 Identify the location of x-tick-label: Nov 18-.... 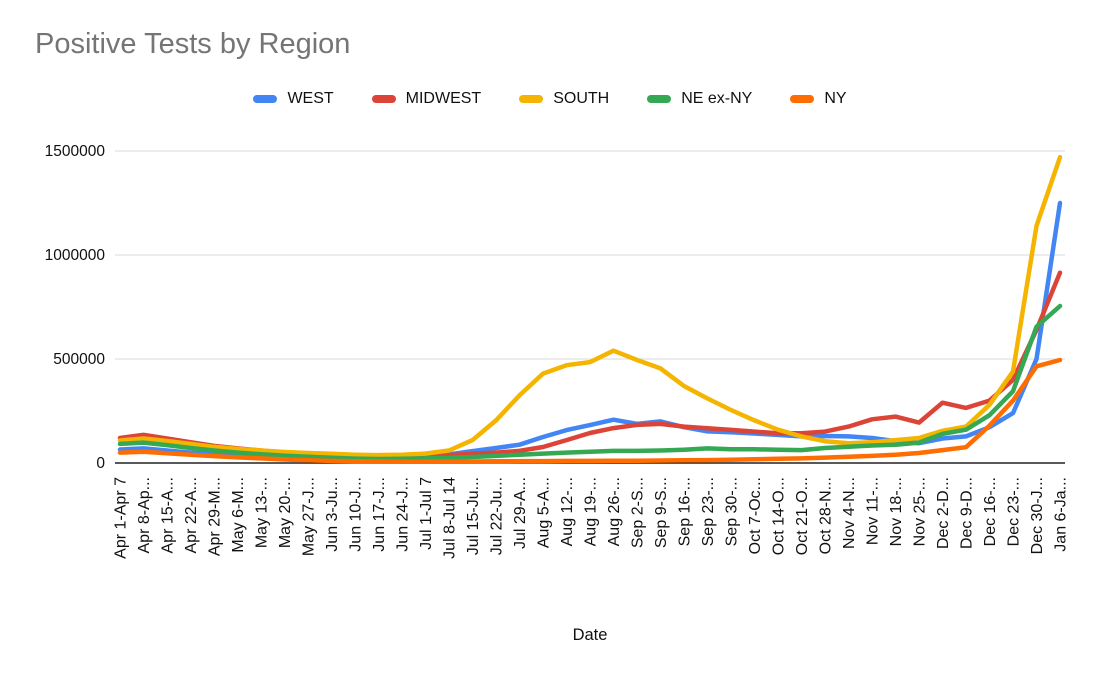
(896, 511).